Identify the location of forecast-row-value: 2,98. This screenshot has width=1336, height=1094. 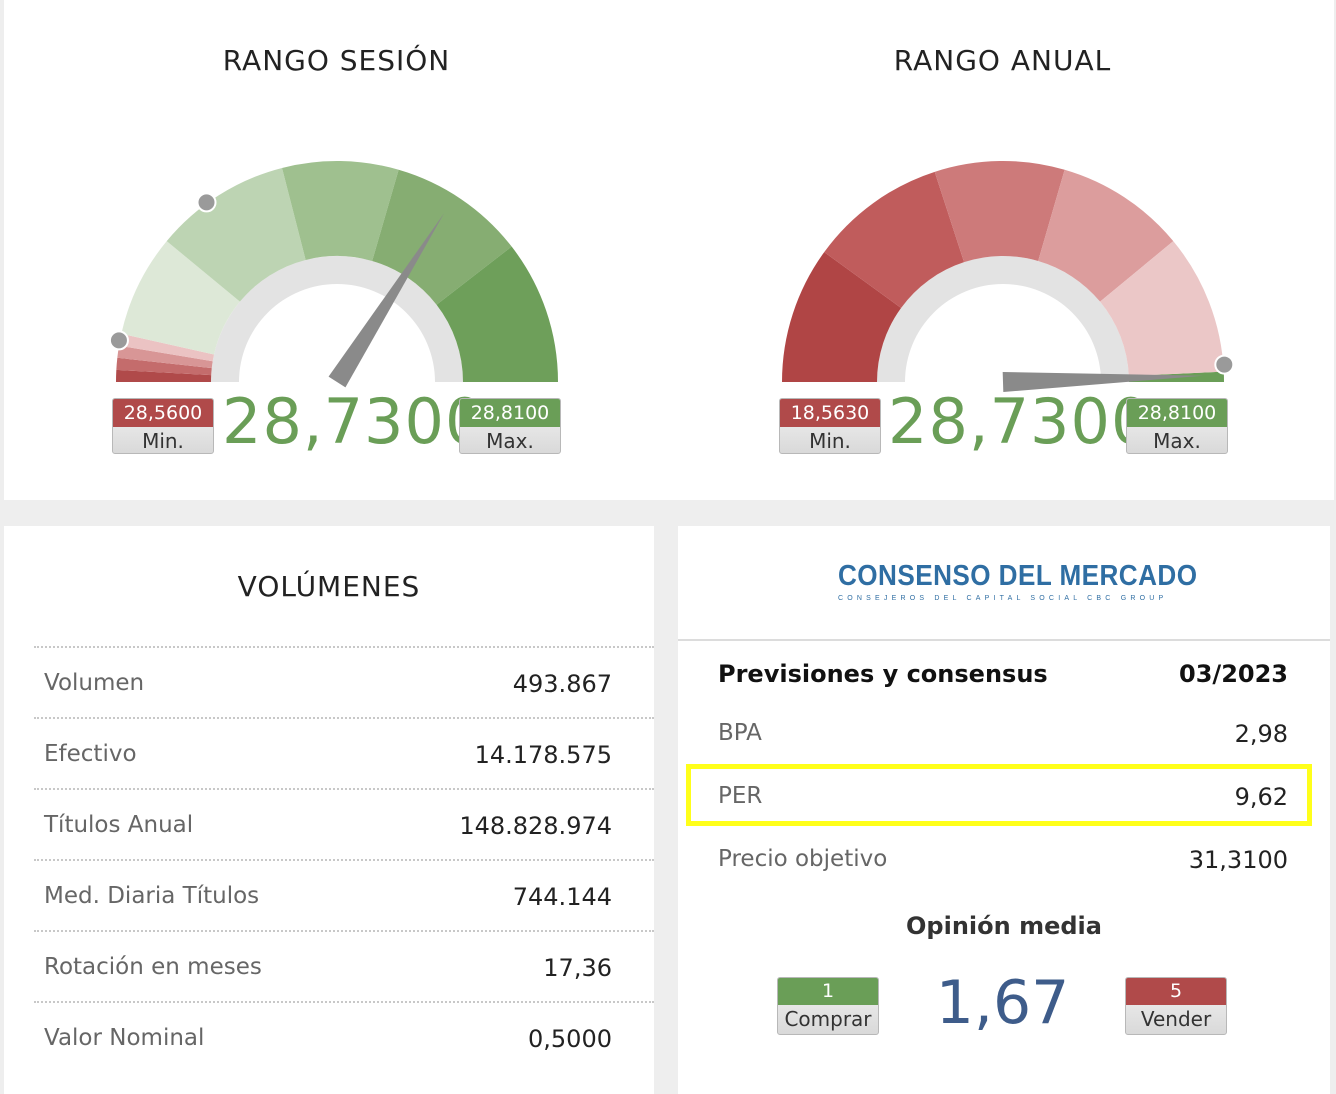
(1261, 734).